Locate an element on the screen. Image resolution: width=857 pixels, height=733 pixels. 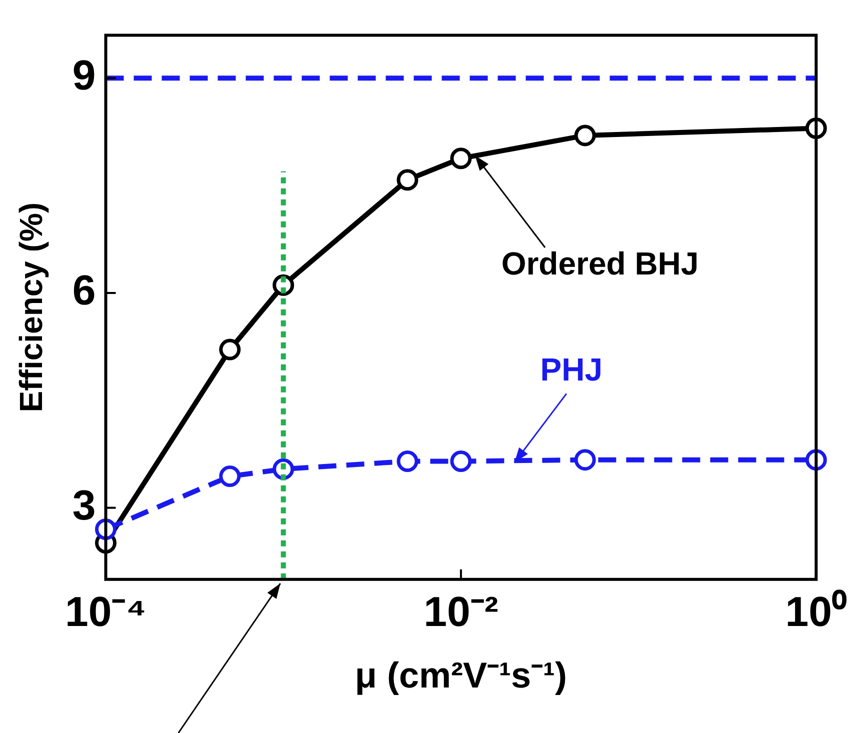
y-tick-label: 6 is located at coordinates (84, 290).